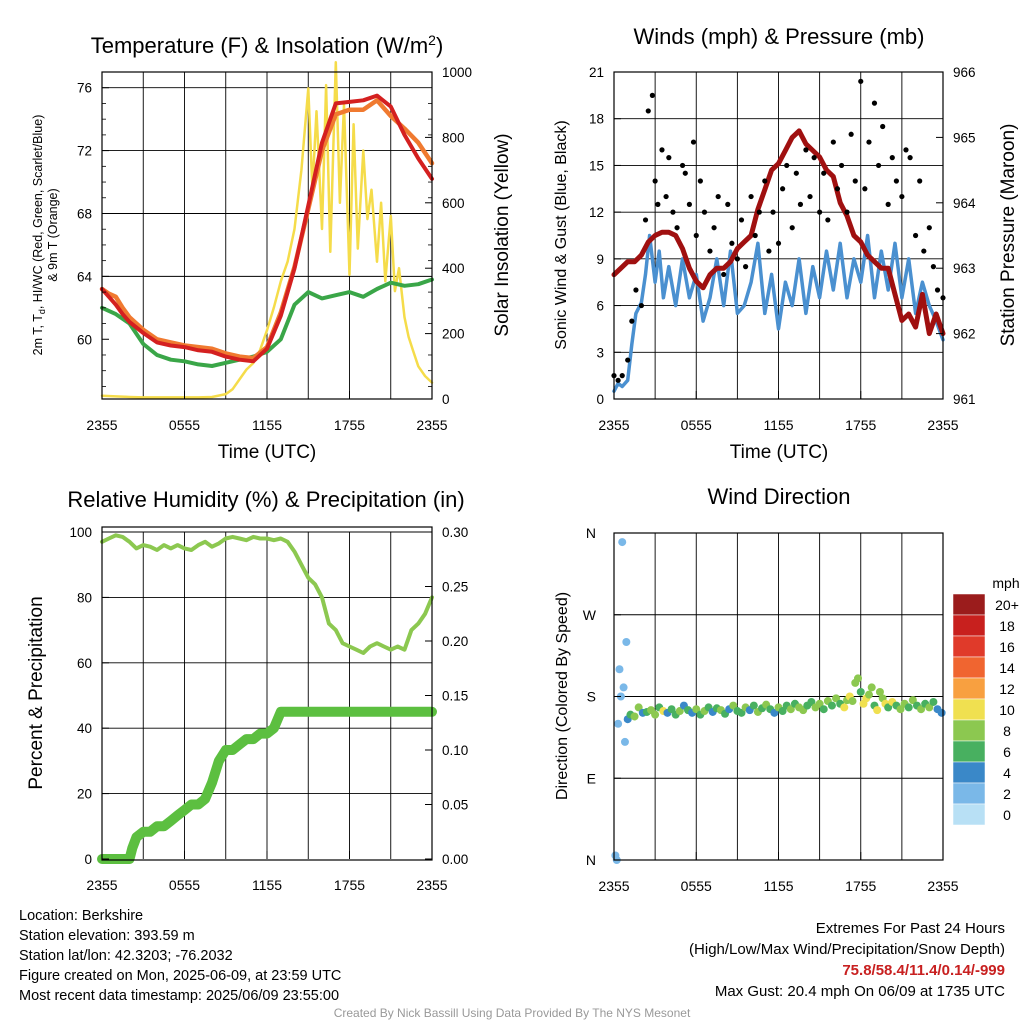  I want to click on legend-label: 0, so click(1007, 815).